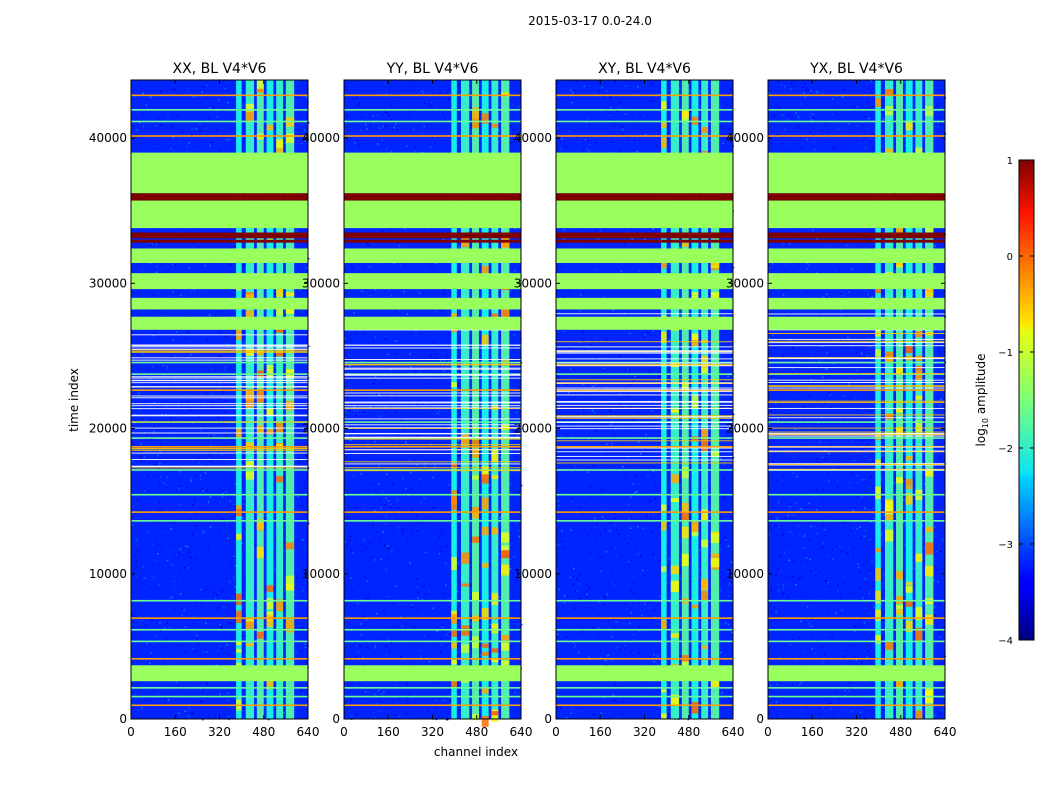 The height and width of the screenshot is (800, 1050). I want to click on x-axis-label: channel index, so click(476, 752).